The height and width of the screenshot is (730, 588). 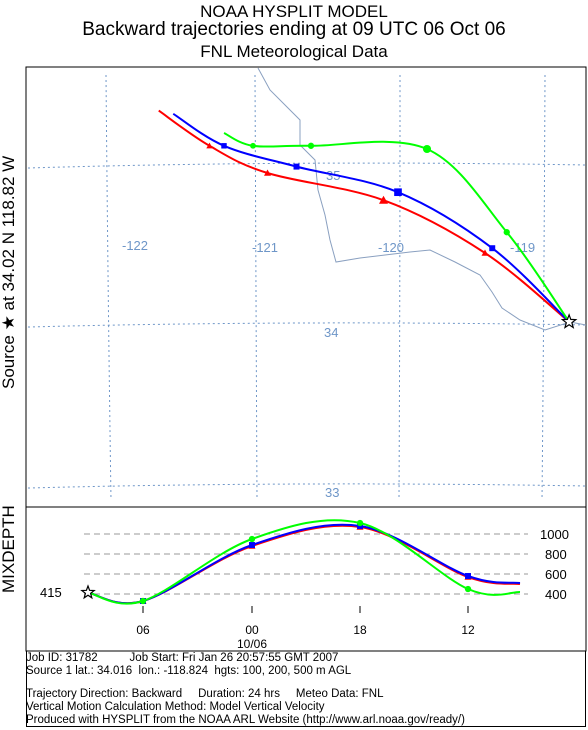 I want to click on lon-label-121: -121, so click(x=265, y=247).